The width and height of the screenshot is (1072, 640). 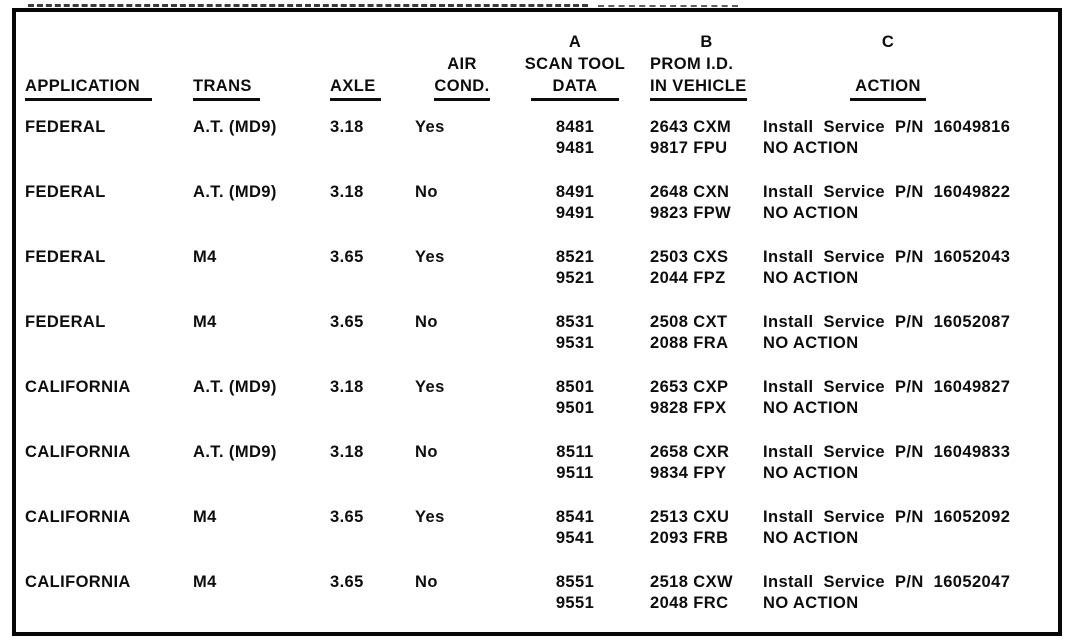 What do you see at coordinates (910, 333) in the screenshot?
I see `action-cell: Install Service P/N 16052087 NO ACTION` at bounding box center [910, 333].